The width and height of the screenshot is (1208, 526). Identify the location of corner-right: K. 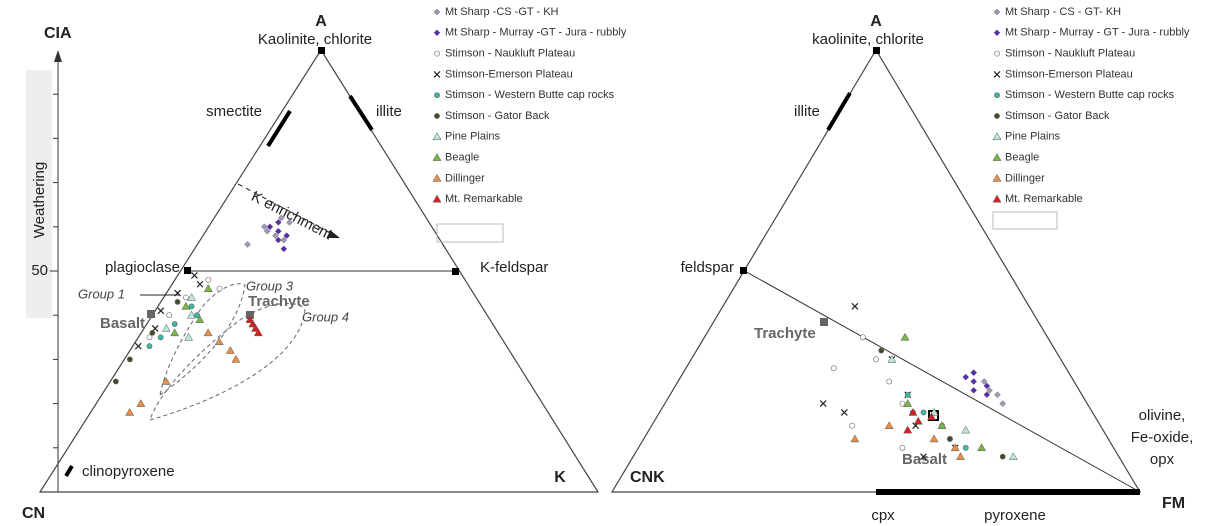
(560, 477).